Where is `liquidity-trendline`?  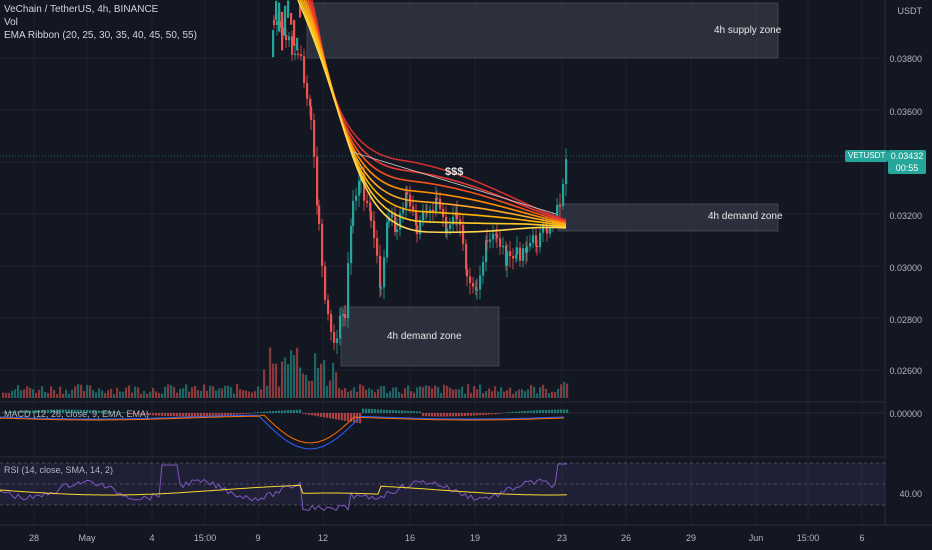
liquidity-trendline is located at coordinates (454, 183).